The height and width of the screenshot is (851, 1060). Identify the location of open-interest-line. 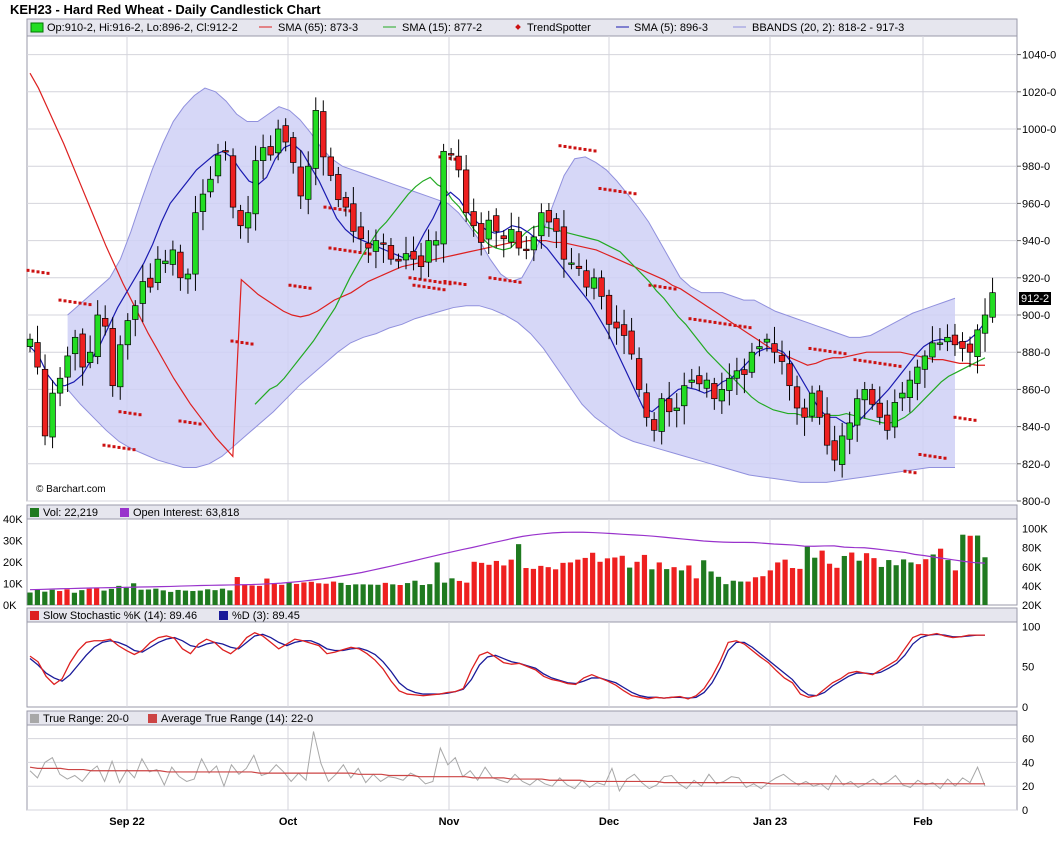
(507, 561).